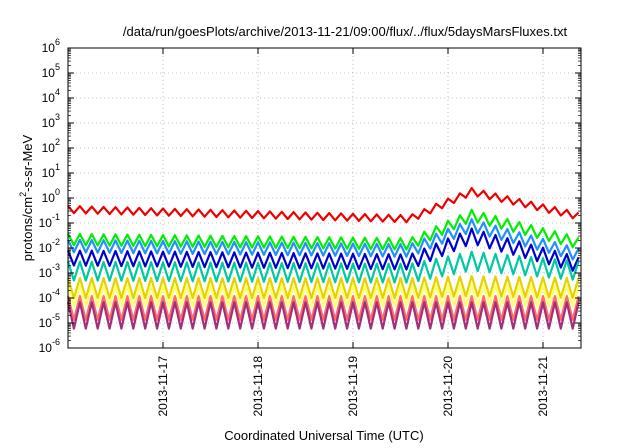  What do you see at coordinates (353, 386) in the screenshot?
I see `x-tick-label: 2013-11-19` at bounding box center [353, 386].